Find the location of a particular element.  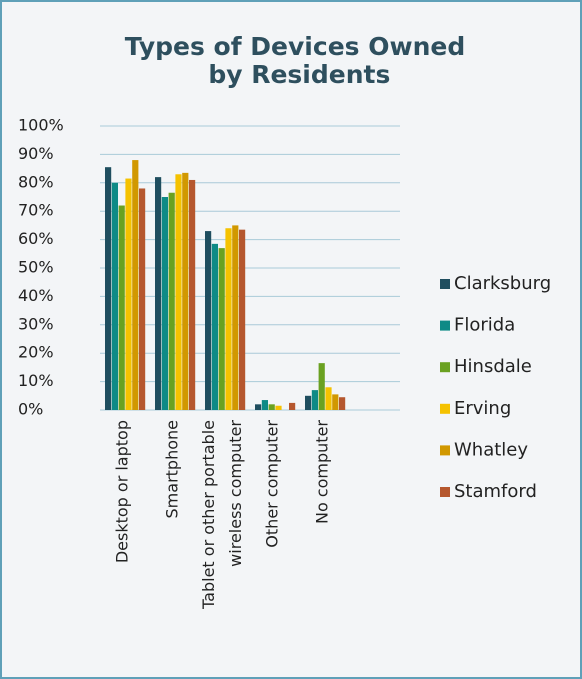

legend-label: Clarksburg is located at coordinates (502, 283).